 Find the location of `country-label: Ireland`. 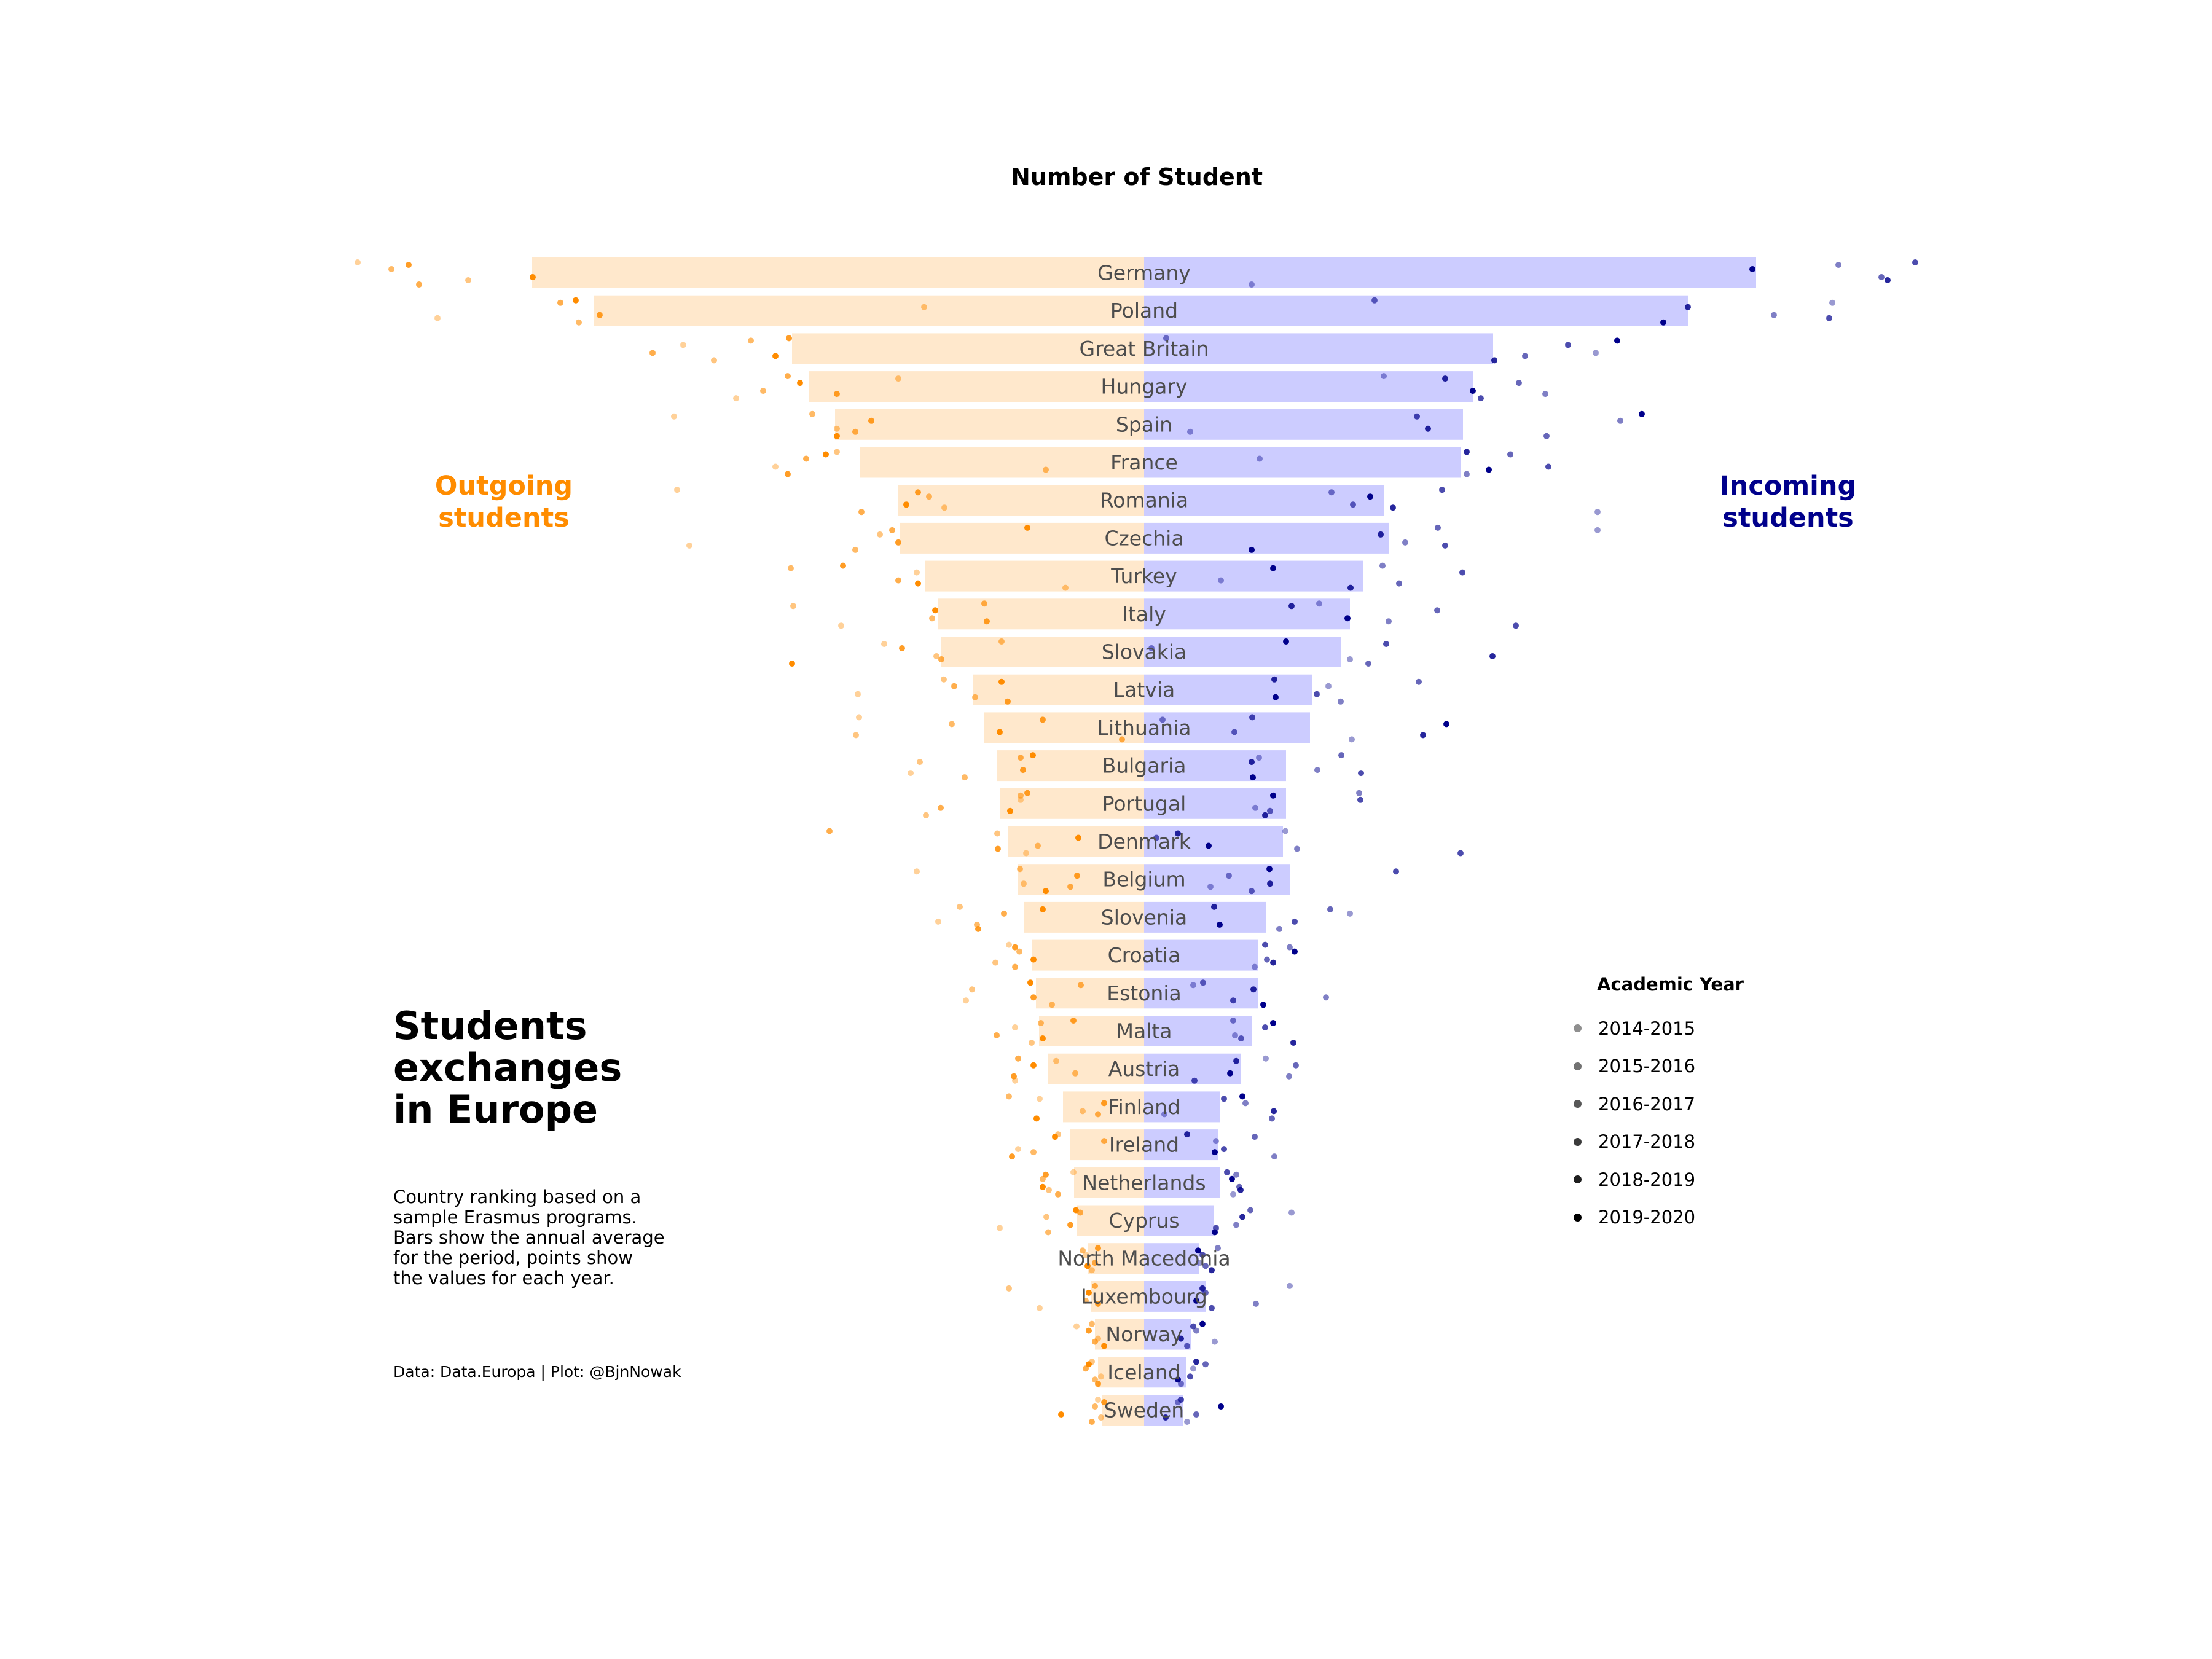

country-label: Ireland is located at coordinates (1144, 1145).